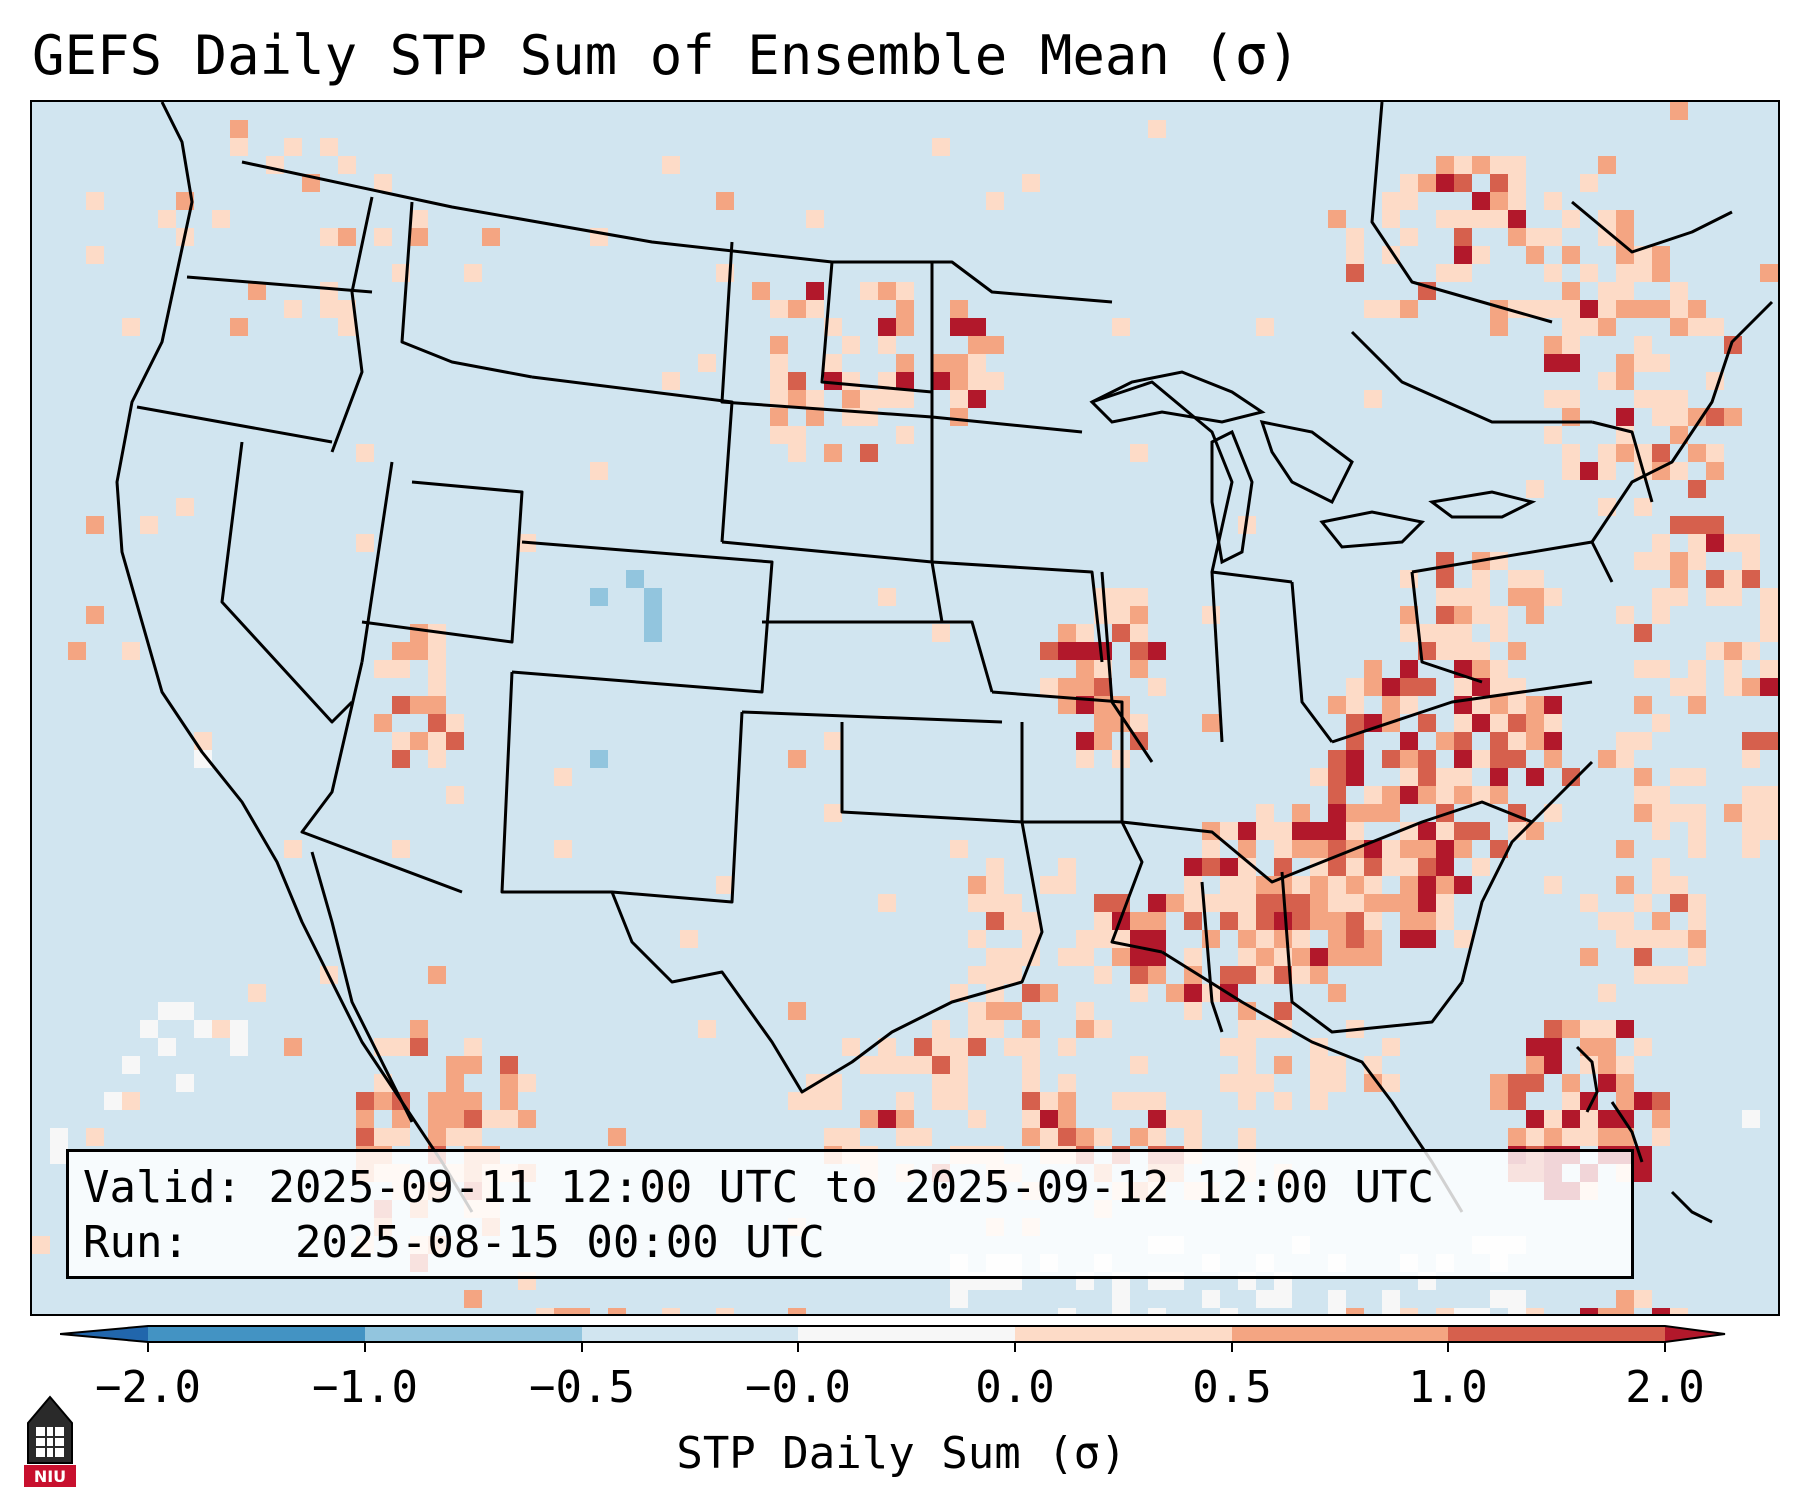  What do you see at coordinates (1232, 1387) in the screenshot?
I see `colorbar-tick-label: 0.5` at bounding box center [1232, 1387].